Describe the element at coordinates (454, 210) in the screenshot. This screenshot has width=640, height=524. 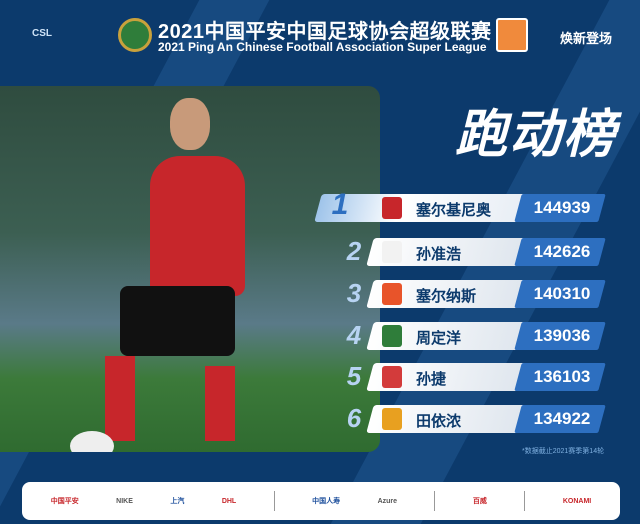
I see `player-name: 塞尔基尼奥` at that location.